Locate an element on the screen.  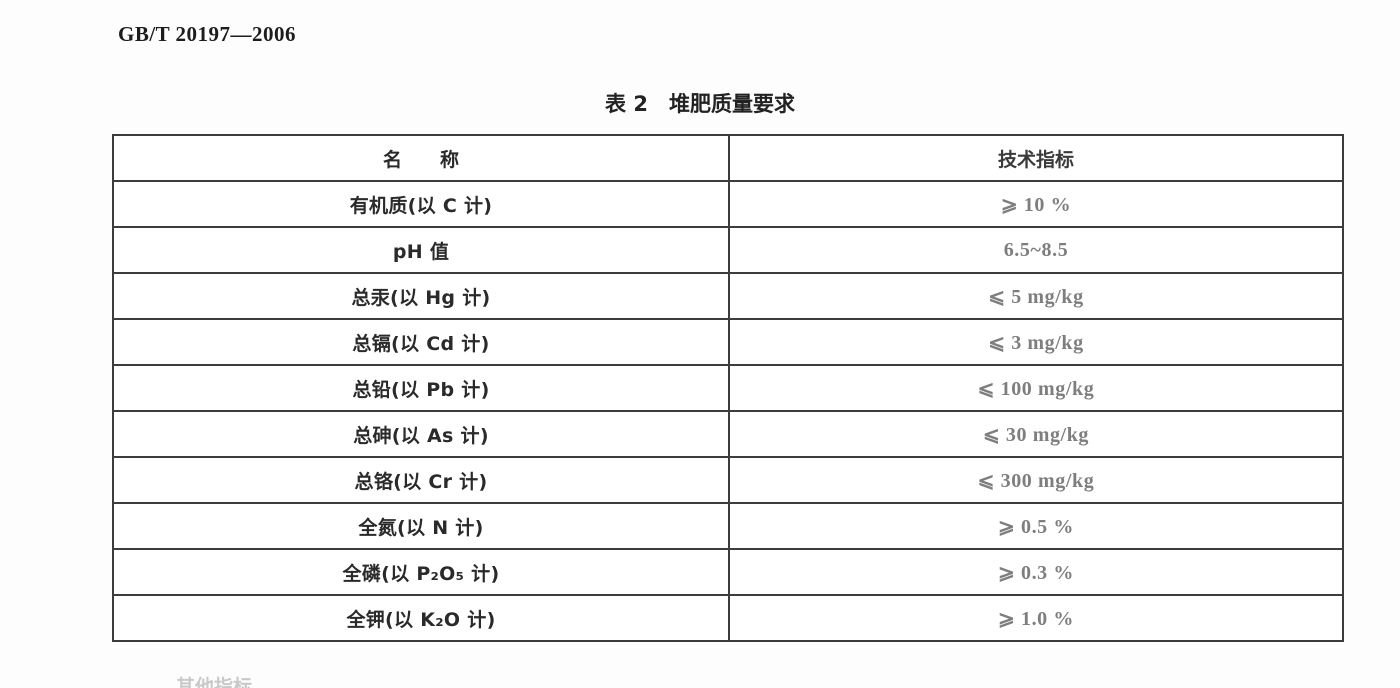
column-header-value: 技术指标 is located at coordinates (1036, 158).